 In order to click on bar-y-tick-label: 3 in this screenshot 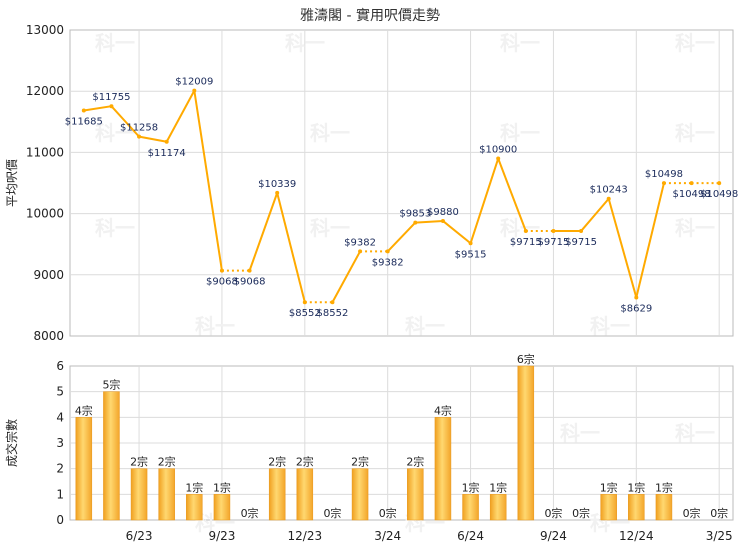, I will do `click(60, 443)`.